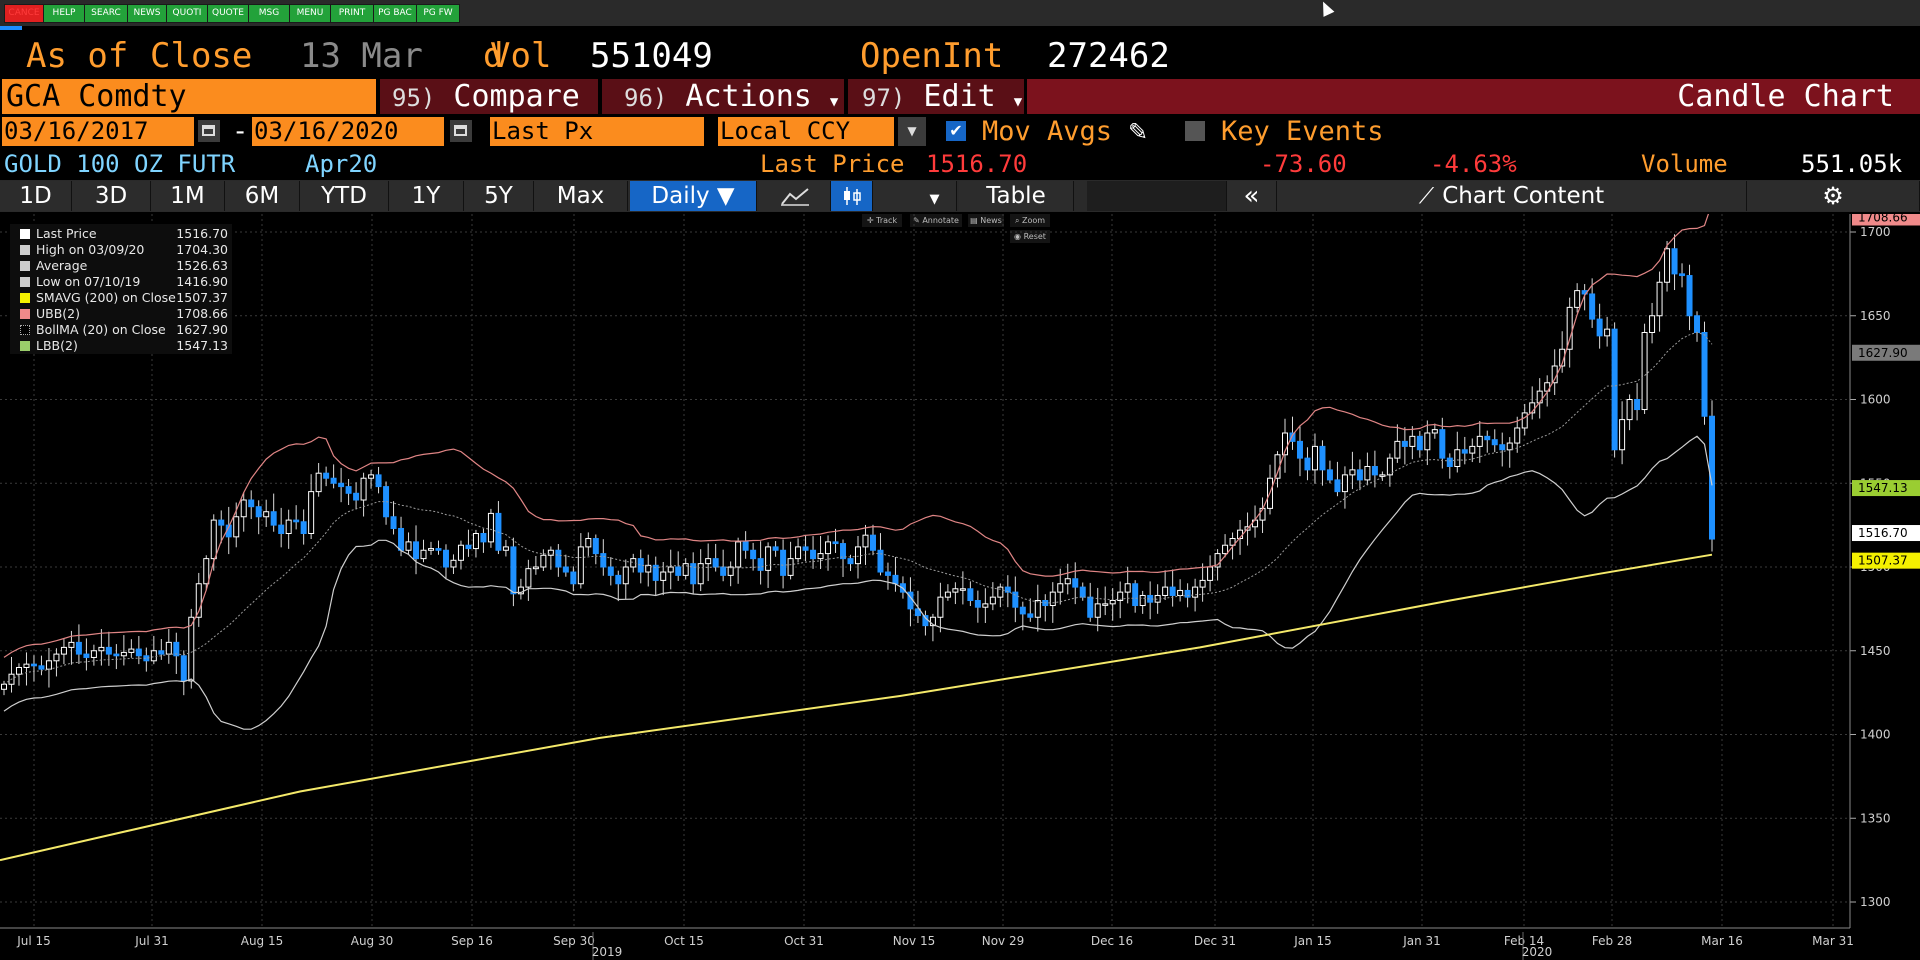  Describe the element at coordinates (344, 196) in the screenshot. I see `range-ytd-button: YTD` at that location.